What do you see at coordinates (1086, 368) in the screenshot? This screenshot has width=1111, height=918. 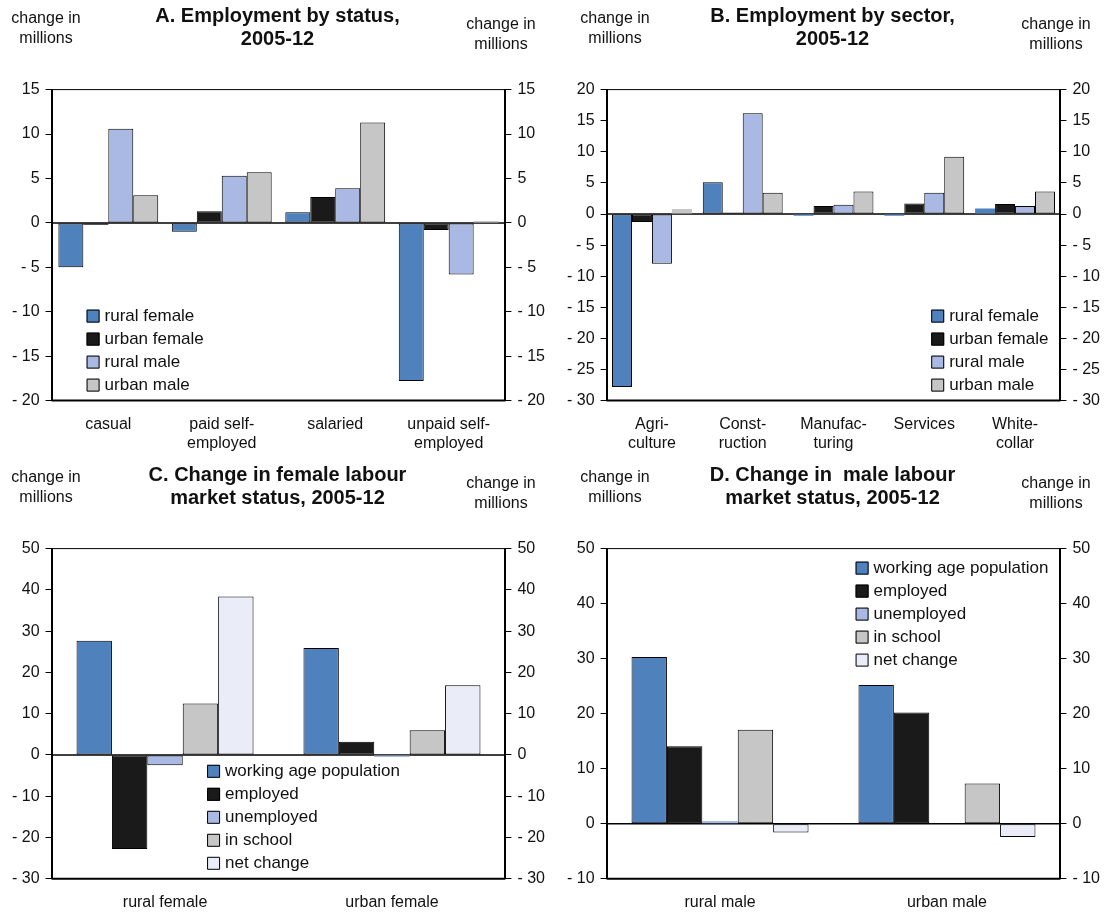 I see `y2-tick-label: - 25` at bounding box center [1086, 368].